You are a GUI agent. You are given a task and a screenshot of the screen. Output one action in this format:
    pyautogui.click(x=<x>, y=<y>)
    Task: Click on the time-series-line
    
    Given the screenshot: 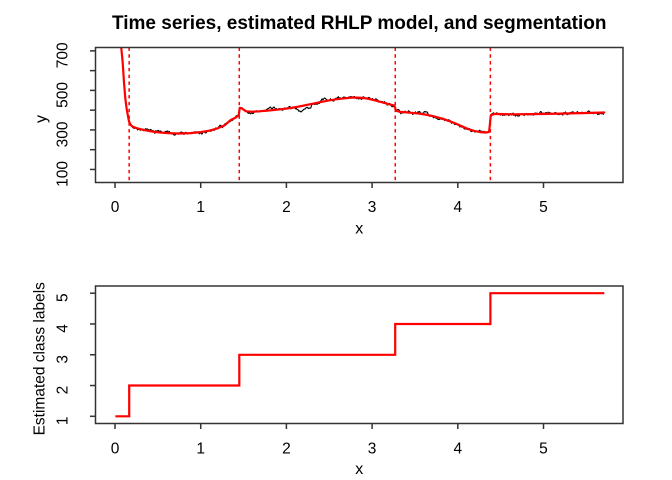 What is the action you would take?
    pyautogui.click(x=362, y=91)
    